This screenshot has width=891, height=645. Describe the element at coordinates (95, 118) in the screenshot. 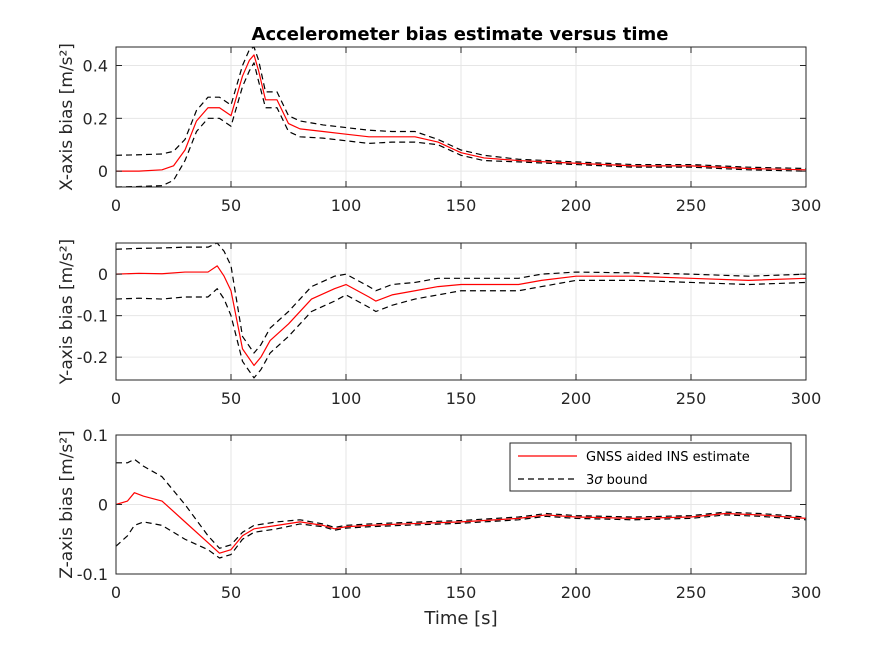

I see `x-y-tick-label: 0.2` at that location.